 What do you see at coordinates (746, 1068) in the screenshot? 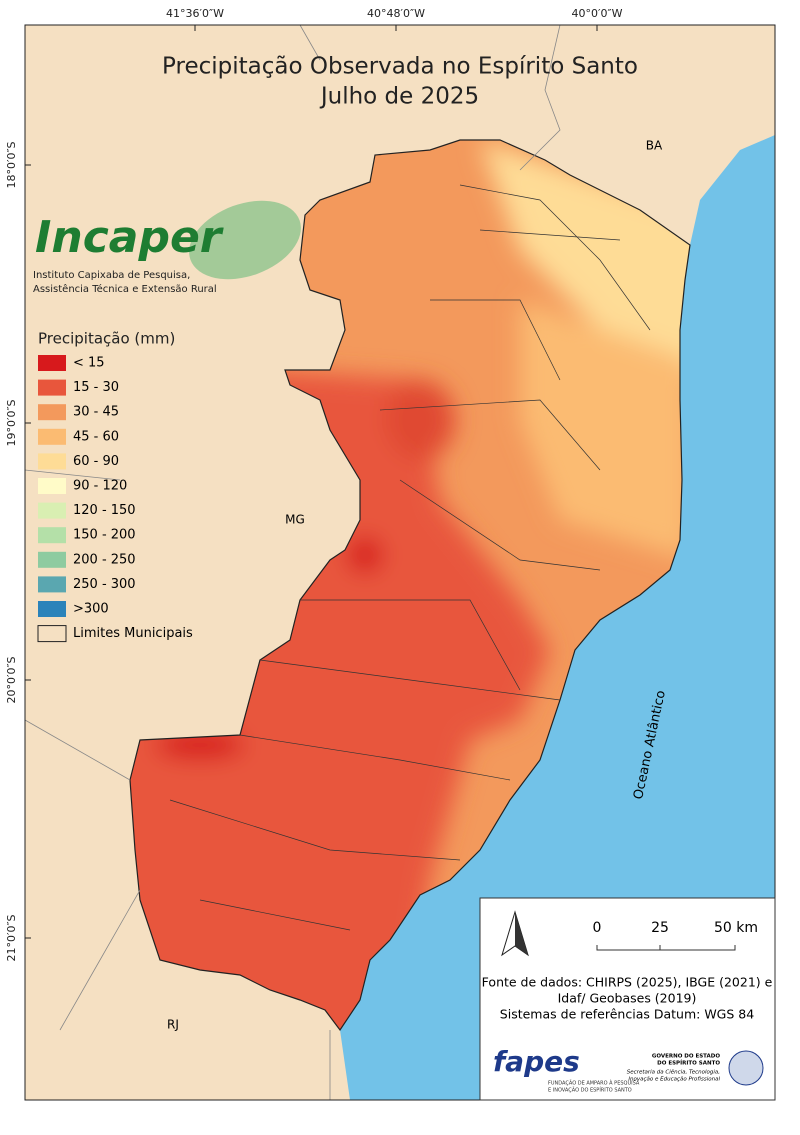
I see `state-emblem` at bounding box center [746, 1068].